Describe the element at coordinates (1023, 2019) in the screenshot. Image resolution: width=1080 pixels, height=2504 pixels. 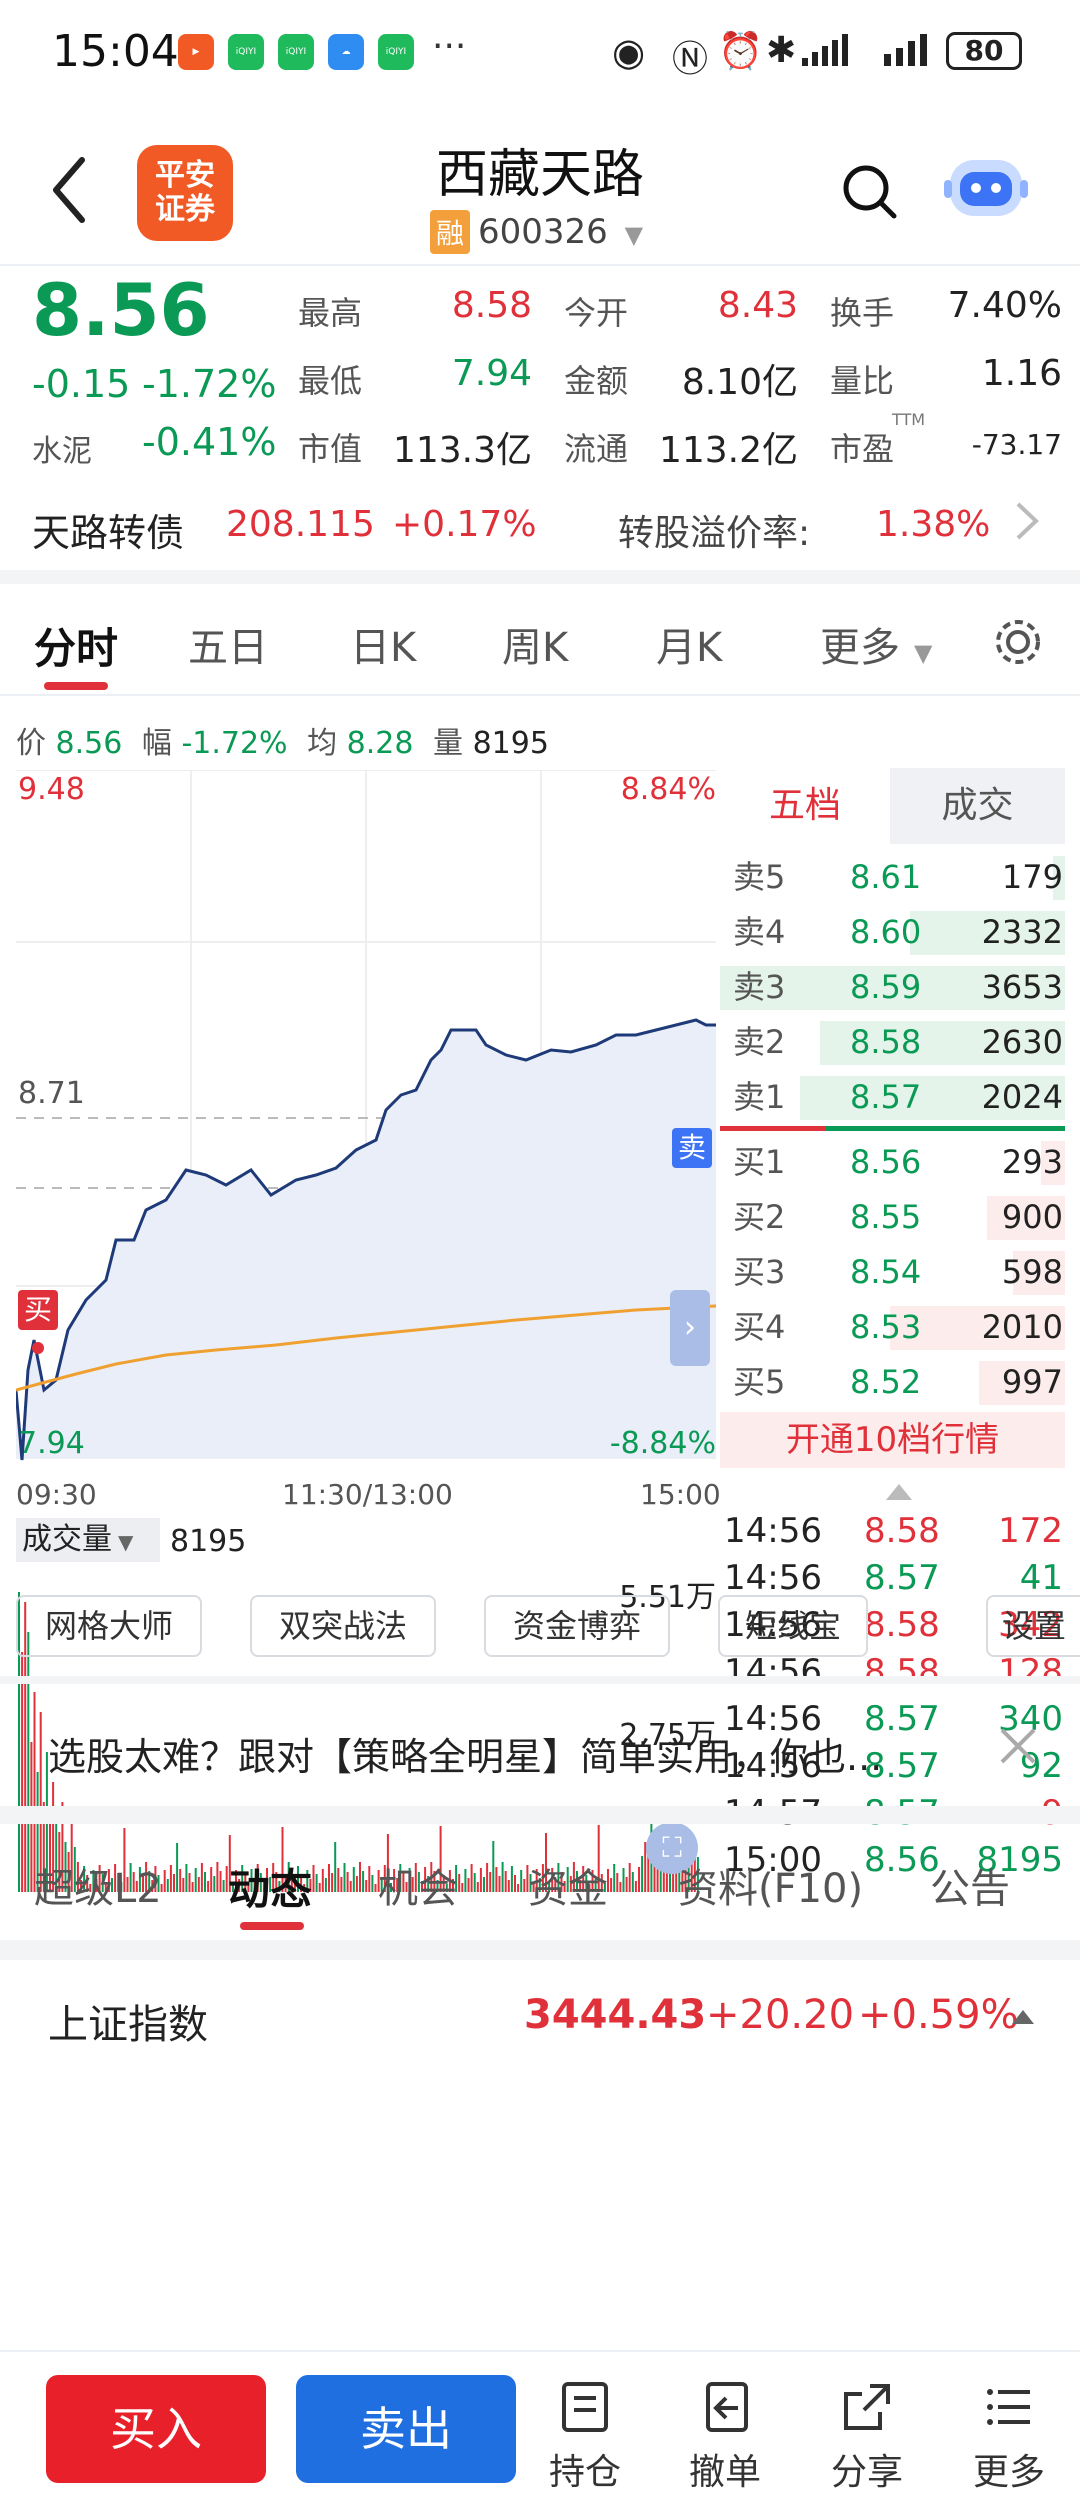
I see `chevron-up-icon` at that location.